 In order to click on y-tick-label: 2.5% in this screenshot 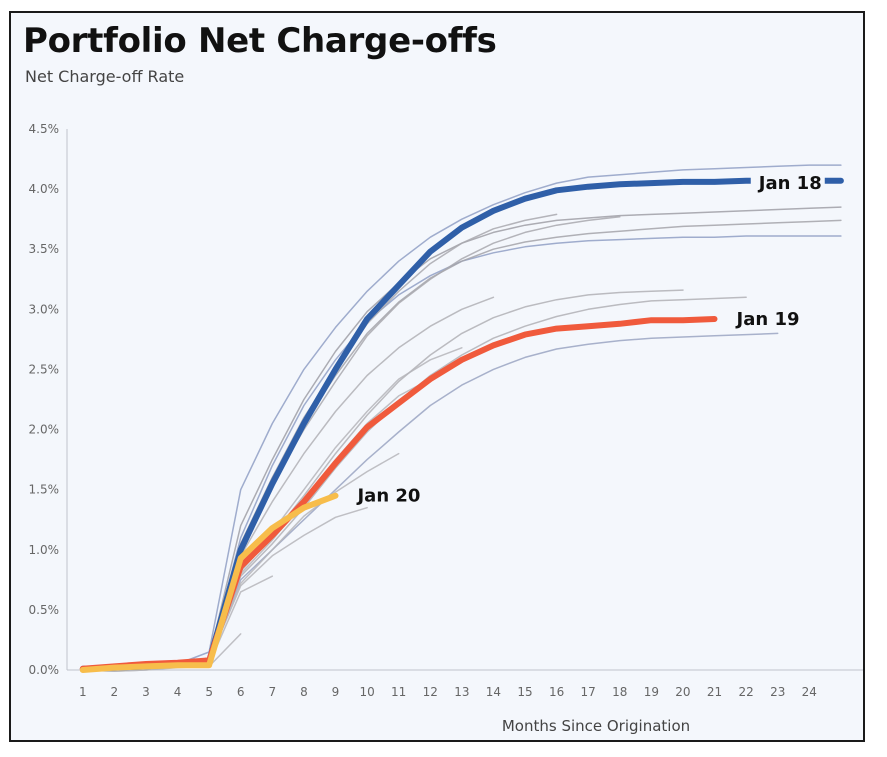, I will do `click(44, 369)`.